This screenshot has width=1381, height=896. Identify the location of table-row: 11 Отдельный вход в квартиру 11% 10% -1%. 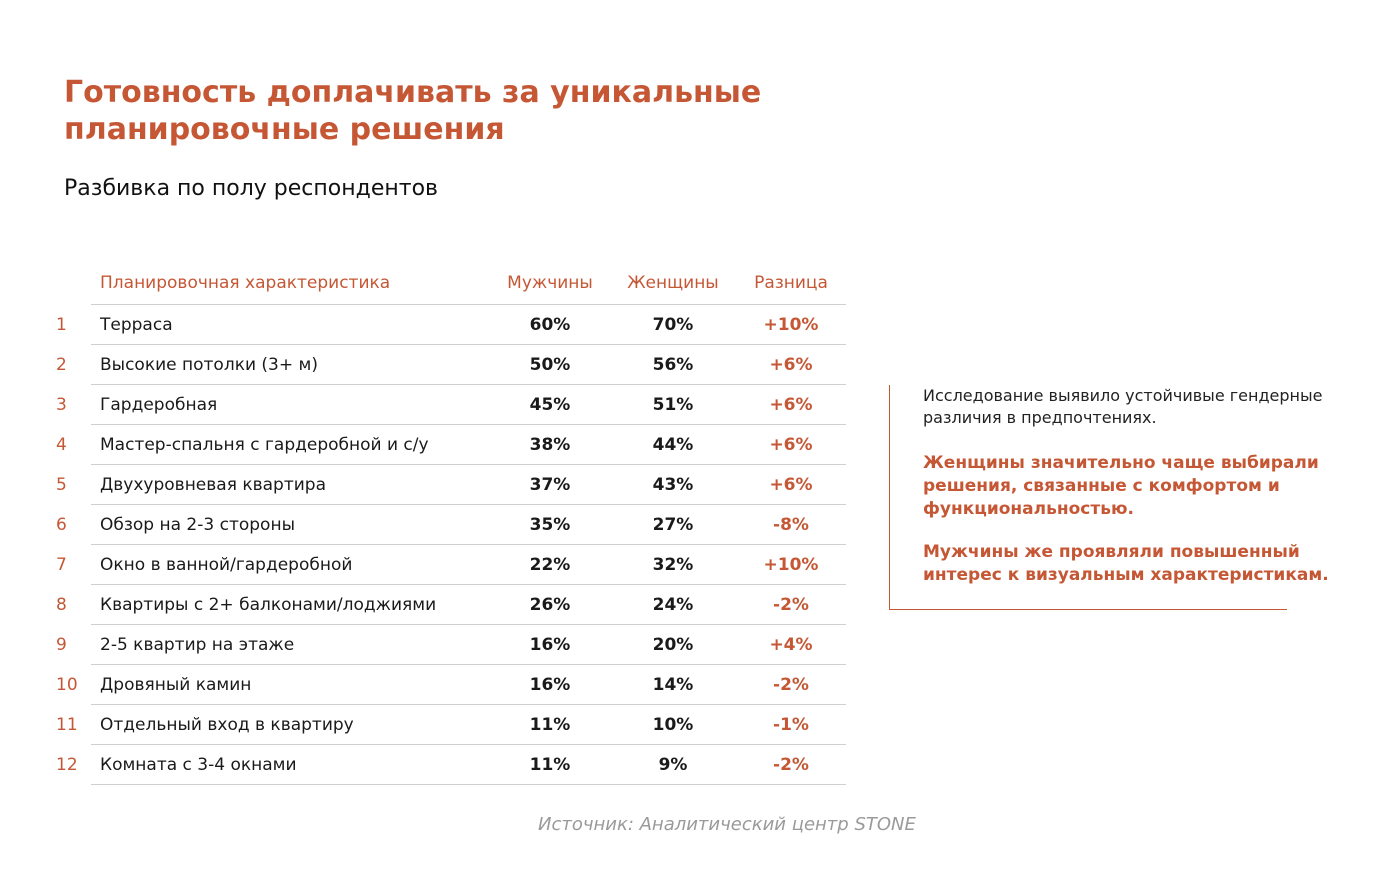
(451, 725).